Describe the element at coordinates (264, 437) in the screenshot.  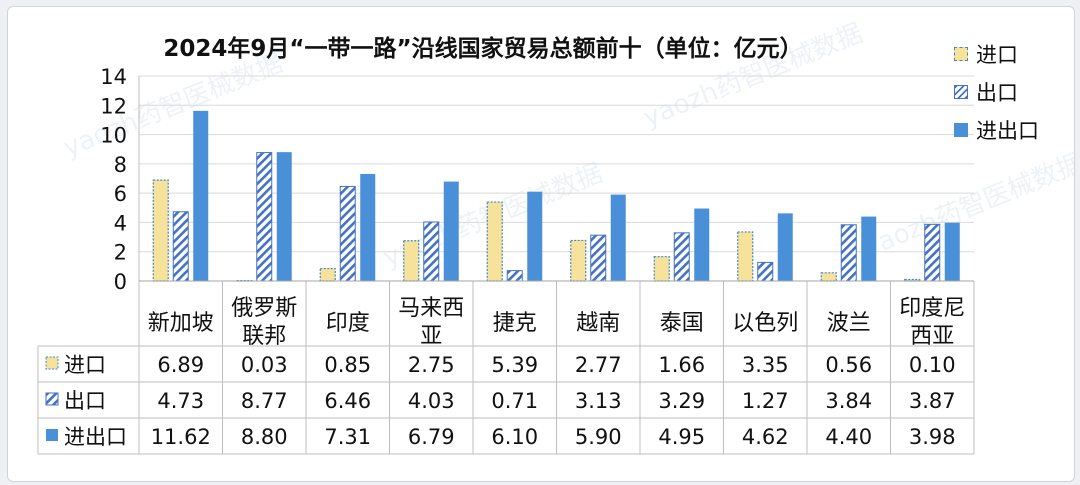
I see `table-value-total-1: 8.80` at that location.